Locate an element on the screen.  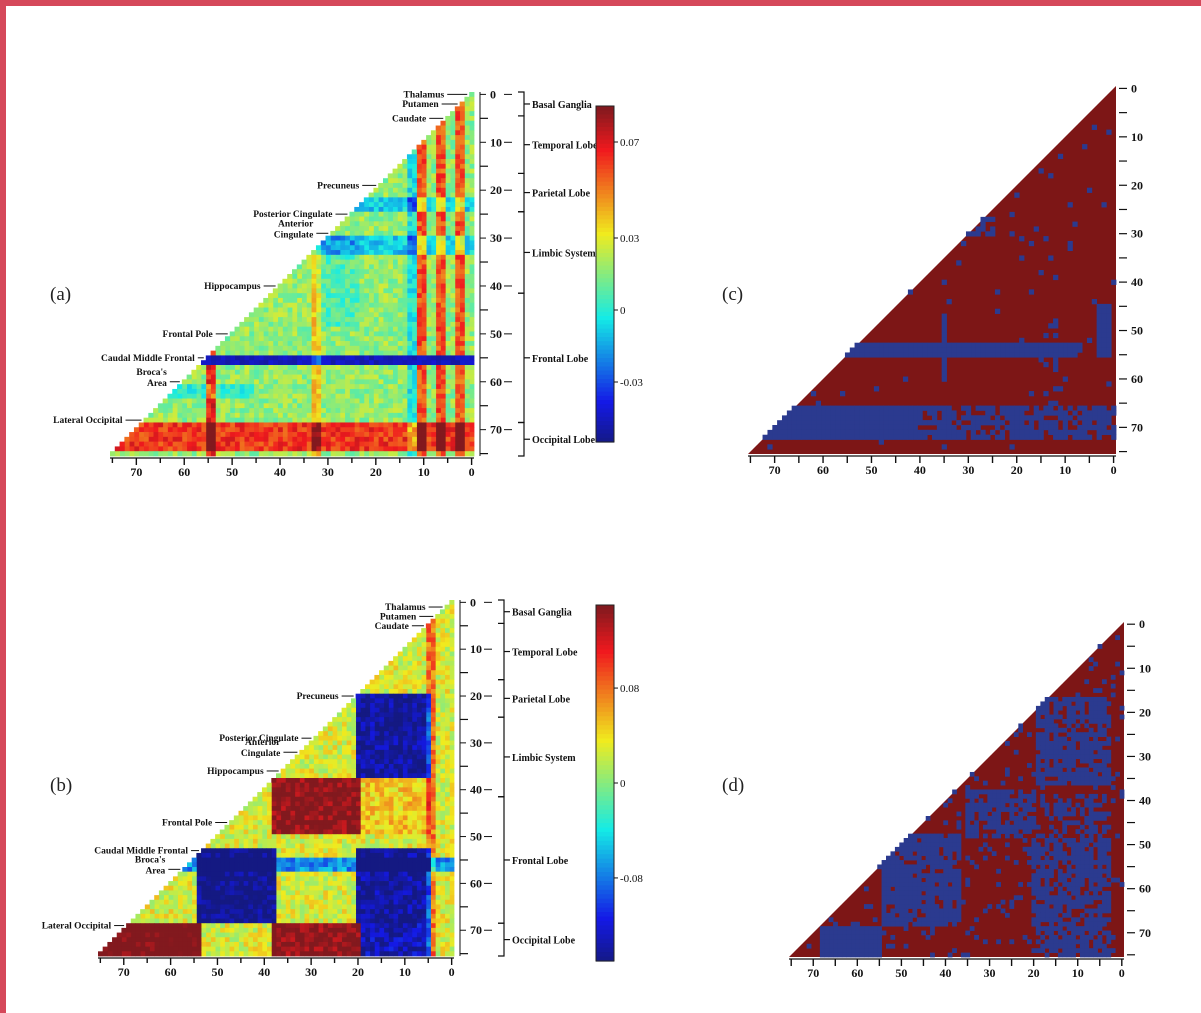
colorbar-segment is located at coordinates (605, 423).